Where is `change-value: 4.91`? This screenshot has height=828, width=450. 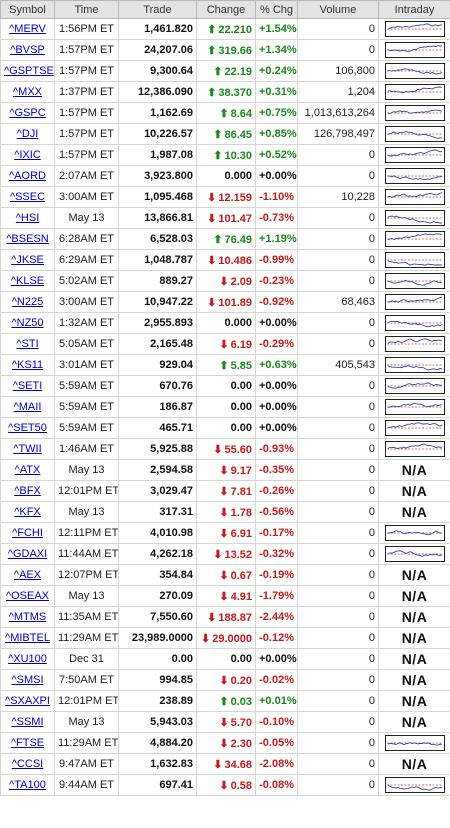
change-value: 4.91 is located at coordinates (241, 596).